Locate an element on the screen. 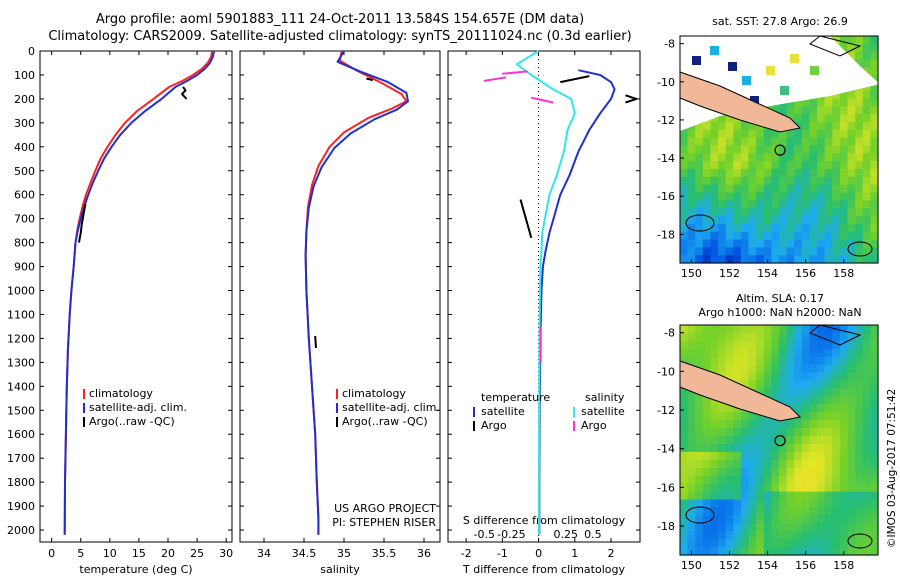  sla-map-title: Altim. SLA: 0.17 is located at coordinates (780, 298).